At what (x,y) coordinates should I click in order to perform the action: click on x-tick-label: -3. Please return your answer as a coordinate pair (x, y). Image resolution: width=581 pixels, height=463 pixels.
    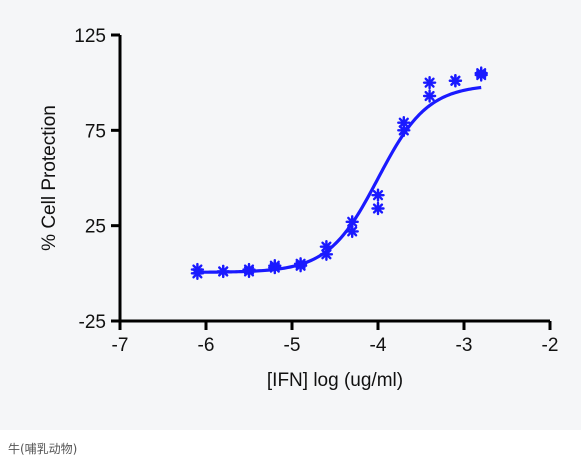
    Looking at the image, I should click on (464, 345).